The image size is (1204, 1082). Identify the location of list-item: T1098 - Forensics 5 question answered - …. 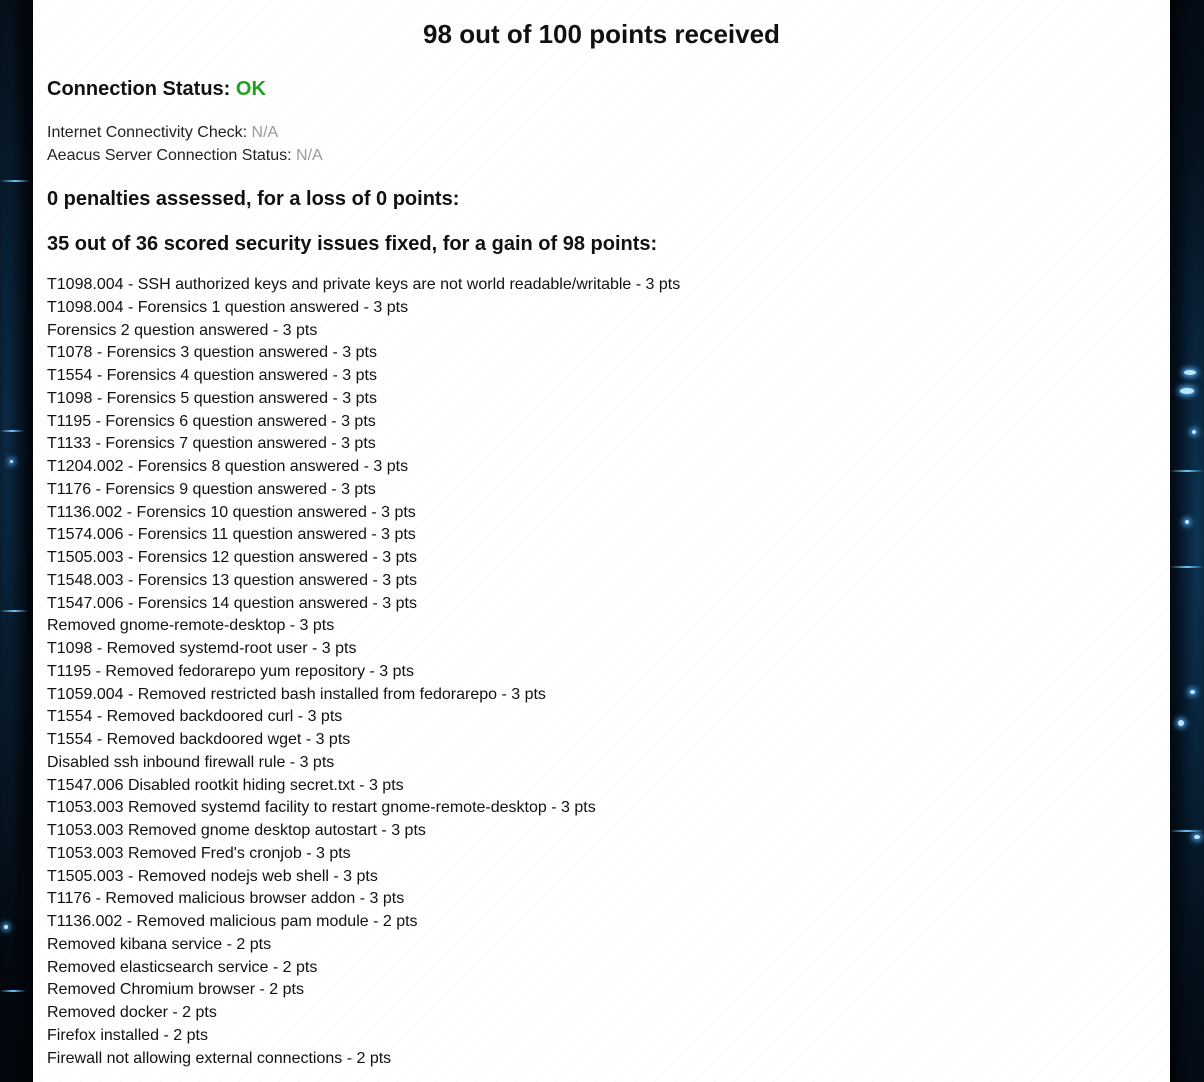
(212, 398).